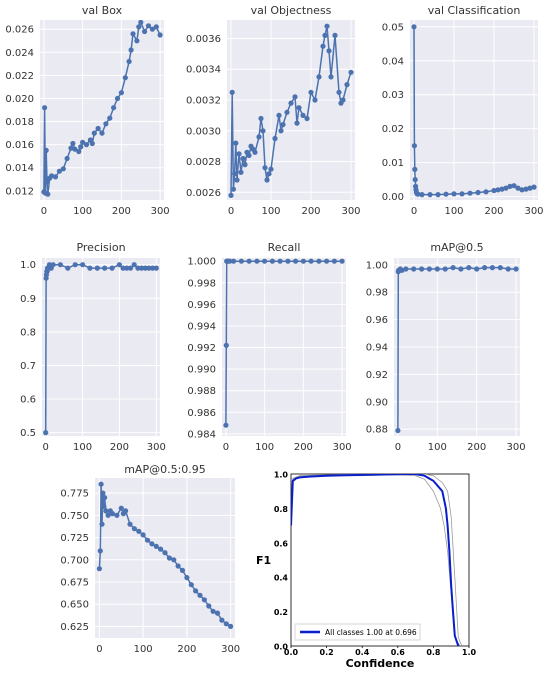 The image size is (550, 675). What do you see at coordinates (19, 30) in the screenshot?
I see `y-tick-label: 0.026` at bounding box center [19, 30].